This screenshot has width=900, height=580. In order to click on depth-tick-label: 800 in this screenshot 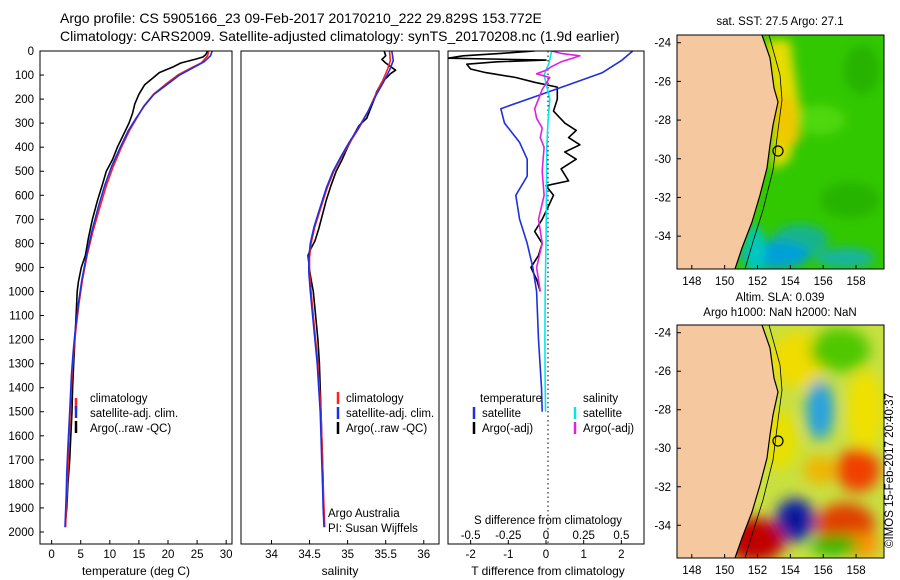, I will do `click(24, 244)`.